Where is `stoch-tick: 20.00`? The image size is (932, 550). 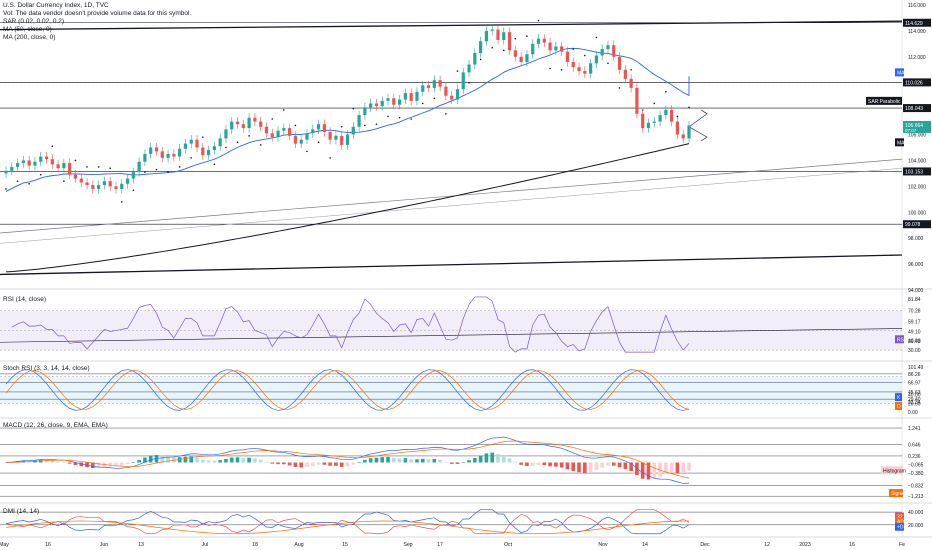
stoch-tick: 20.00 is located at coordinates (914, 404).